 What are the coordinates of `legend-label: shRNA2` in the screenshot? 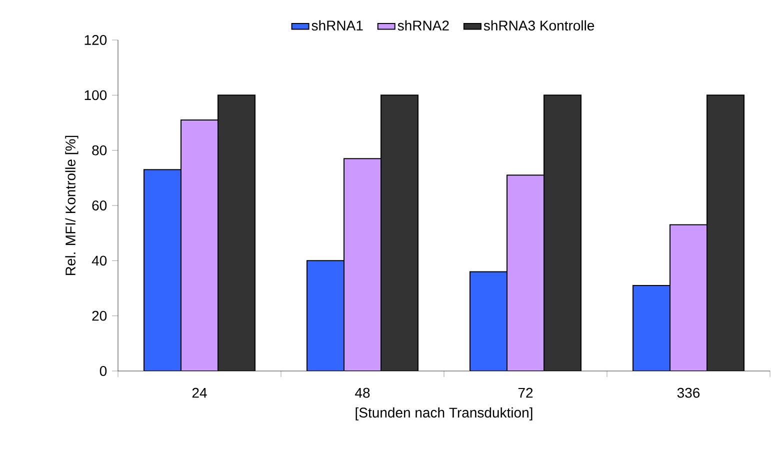 It's located at (423, 25).